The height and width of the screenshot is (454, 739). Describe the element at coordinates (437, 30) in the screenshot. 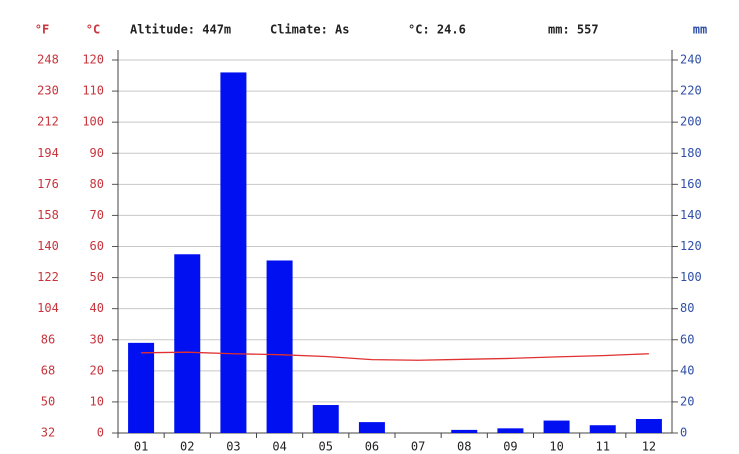

I see `mean-temperature: °C: 24.6` at that location.